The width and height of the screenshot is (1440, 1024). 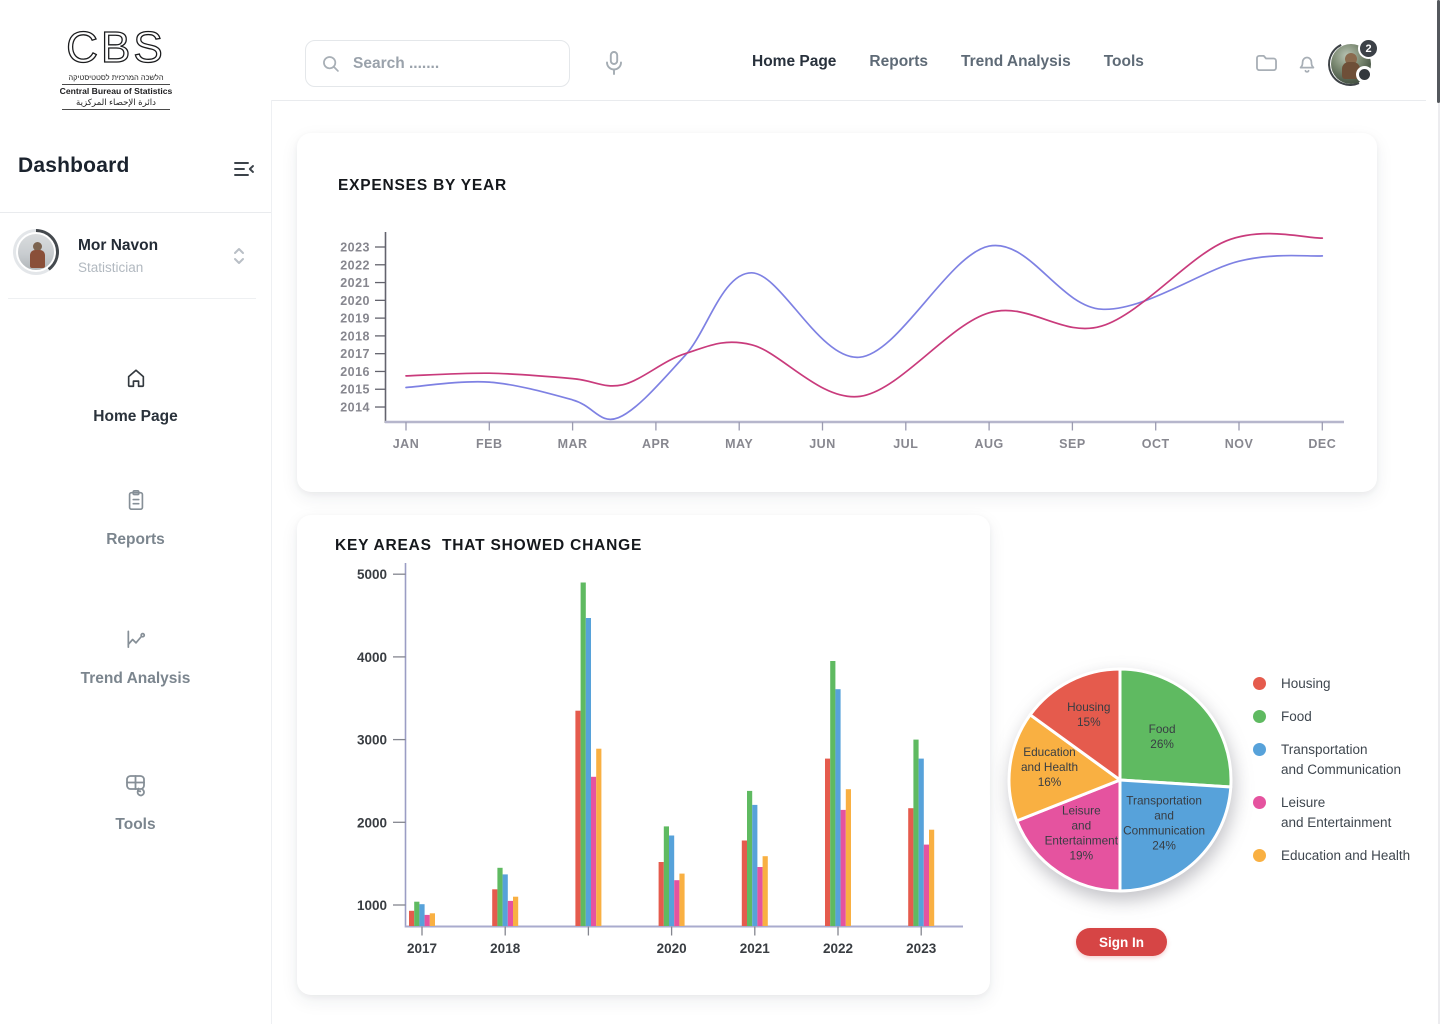 I want to click on cbs-logo-acronym: CBS, so click(x=116, y=47).